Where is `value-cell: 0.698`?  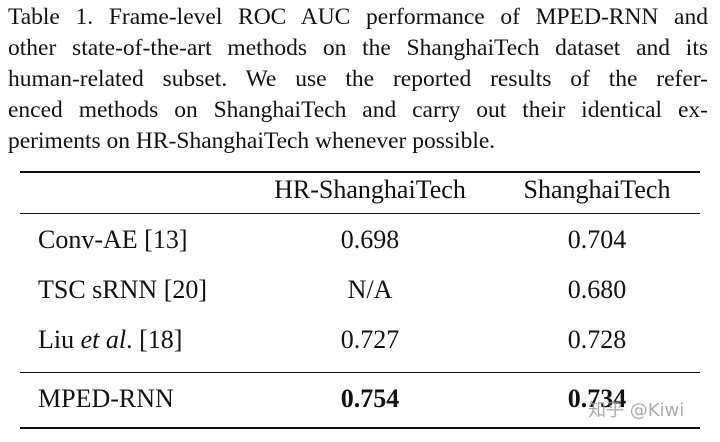
value-cell: 0.698 is located at coordinates (370, 239).